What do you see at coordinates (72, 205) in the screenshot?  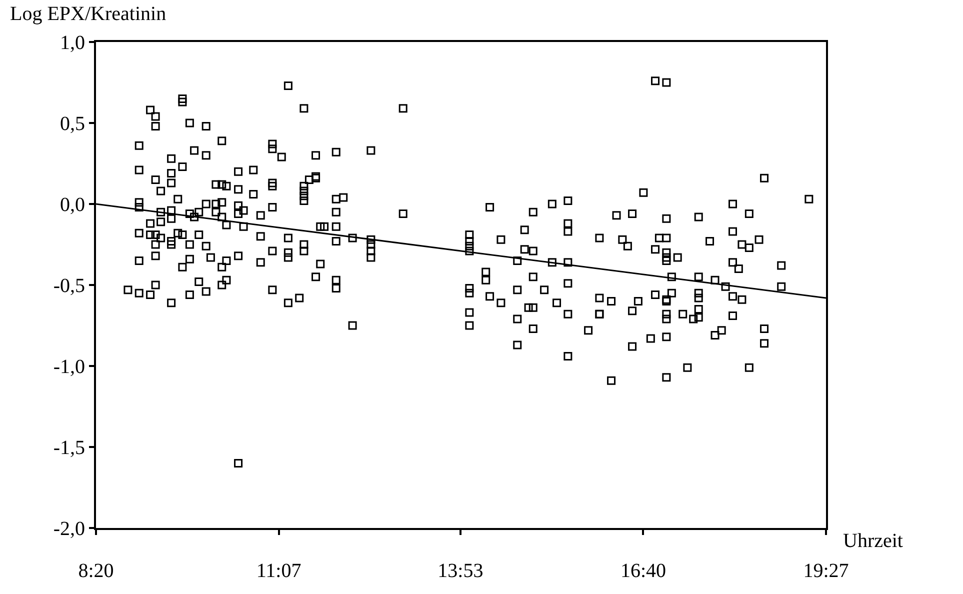 I see `y-tick-label: 0,0` at bounding box center [72, 205].